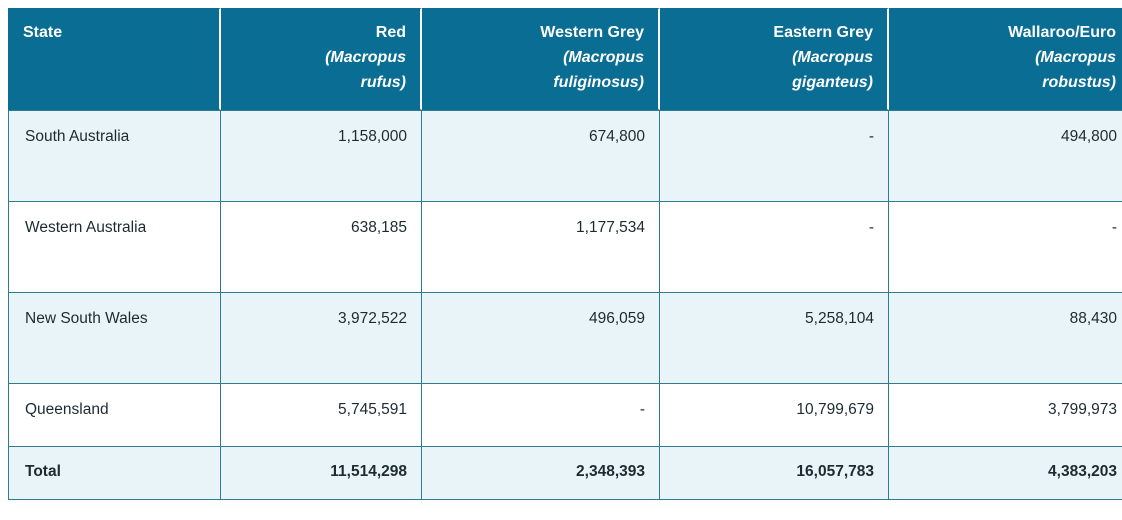 This screenshot has width=1122, height=520. Describe the element at coordinates (321, 339) in the screenshot. I see `cell-red: 3,972,522` at that location.